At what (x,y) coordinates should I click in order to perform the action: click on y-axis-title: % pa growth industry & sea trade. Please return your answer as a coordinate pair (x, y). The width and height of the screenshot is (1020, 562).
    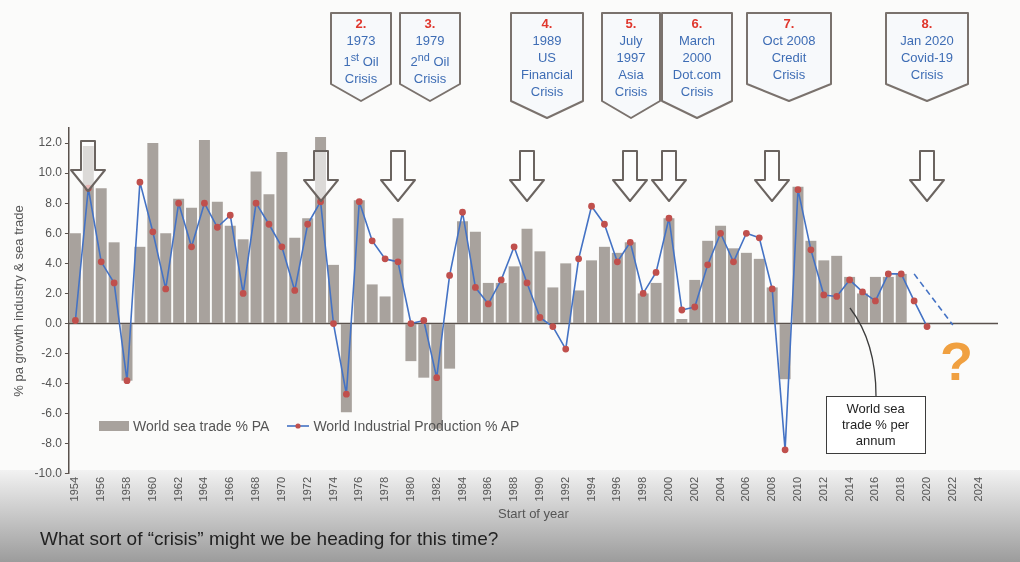
    Looking at the image, I should click on (19, 301).